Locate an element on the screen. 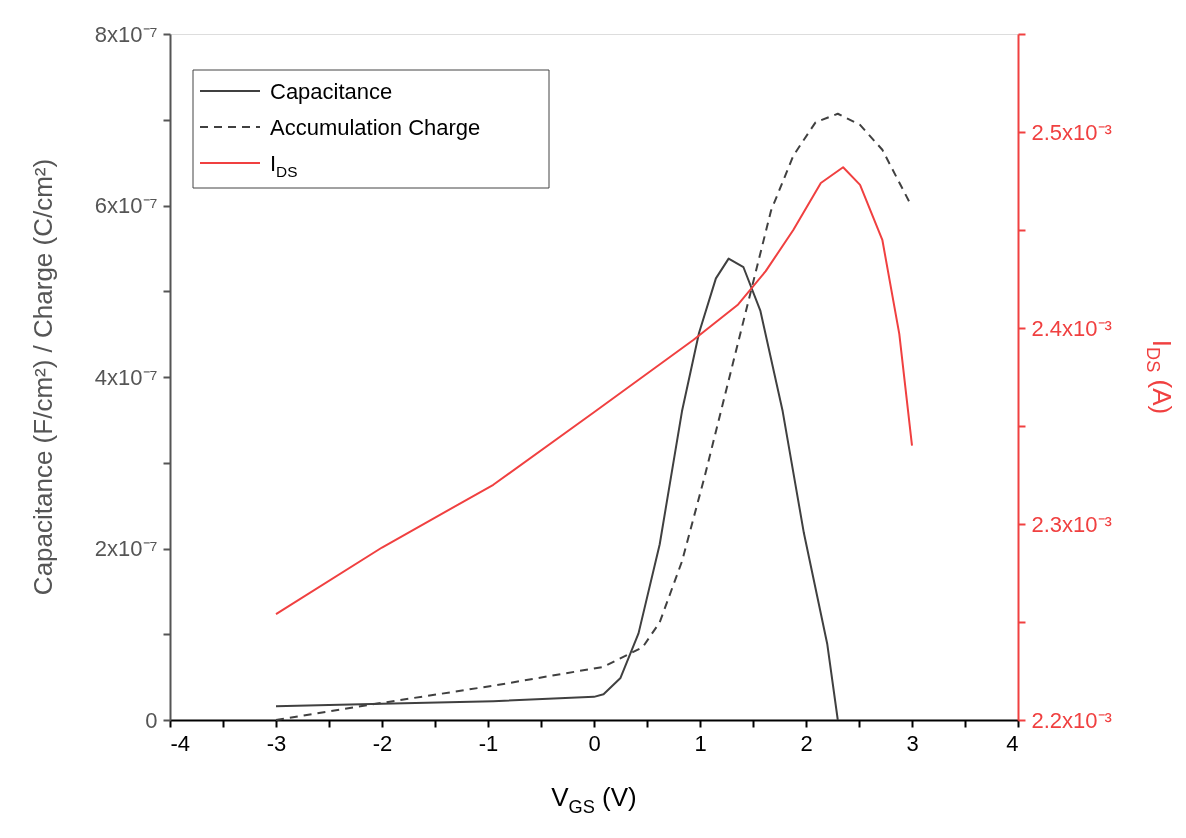 The image size is (1186, 838). x-tick-label: 0 is located at coordinates (594, 743).